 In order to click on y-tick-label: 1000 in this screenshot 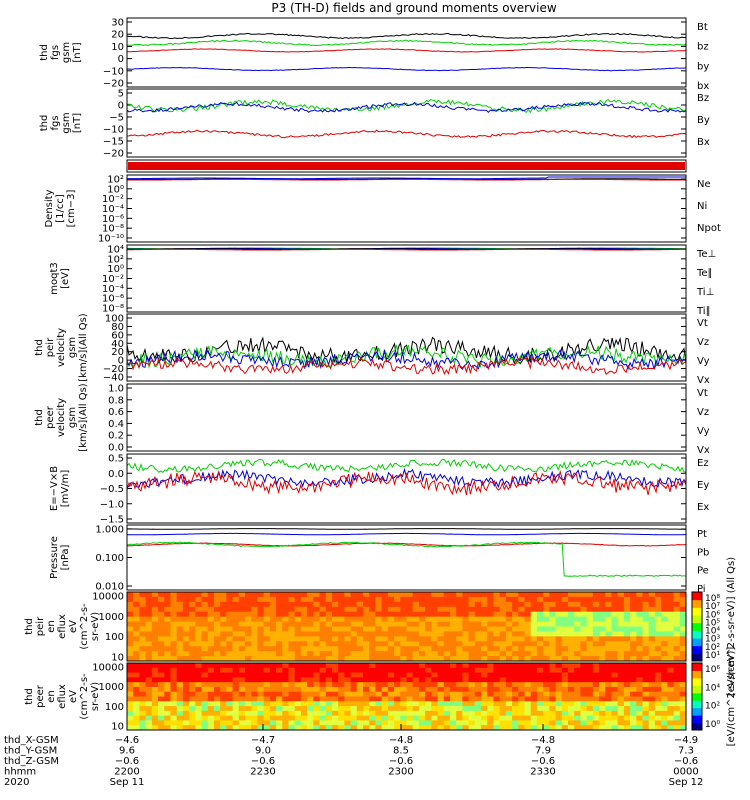, I will do `click(111, 687)`.